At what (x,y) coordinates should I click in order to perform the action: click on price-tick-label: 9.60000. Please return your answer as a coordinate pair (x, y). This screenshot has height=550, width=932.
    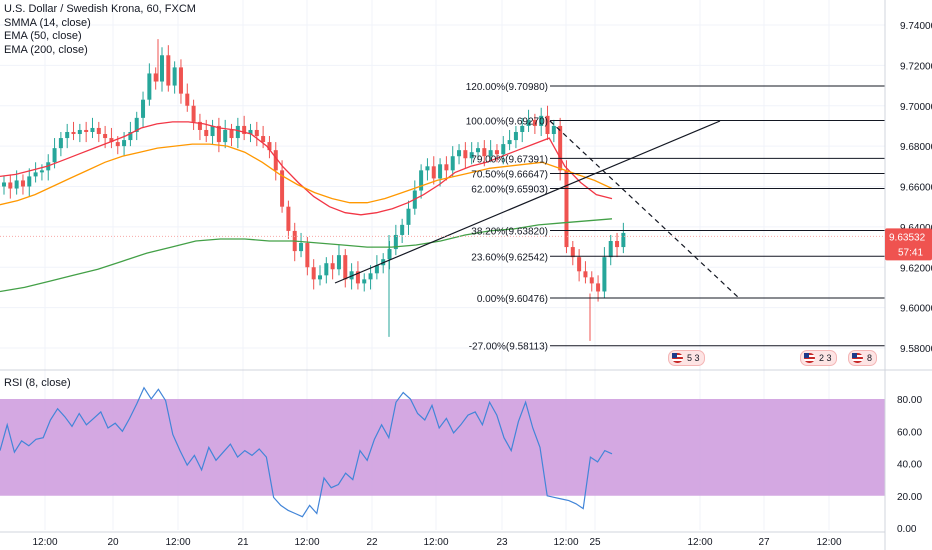
    Looking at the image, I should click on (916, 309).